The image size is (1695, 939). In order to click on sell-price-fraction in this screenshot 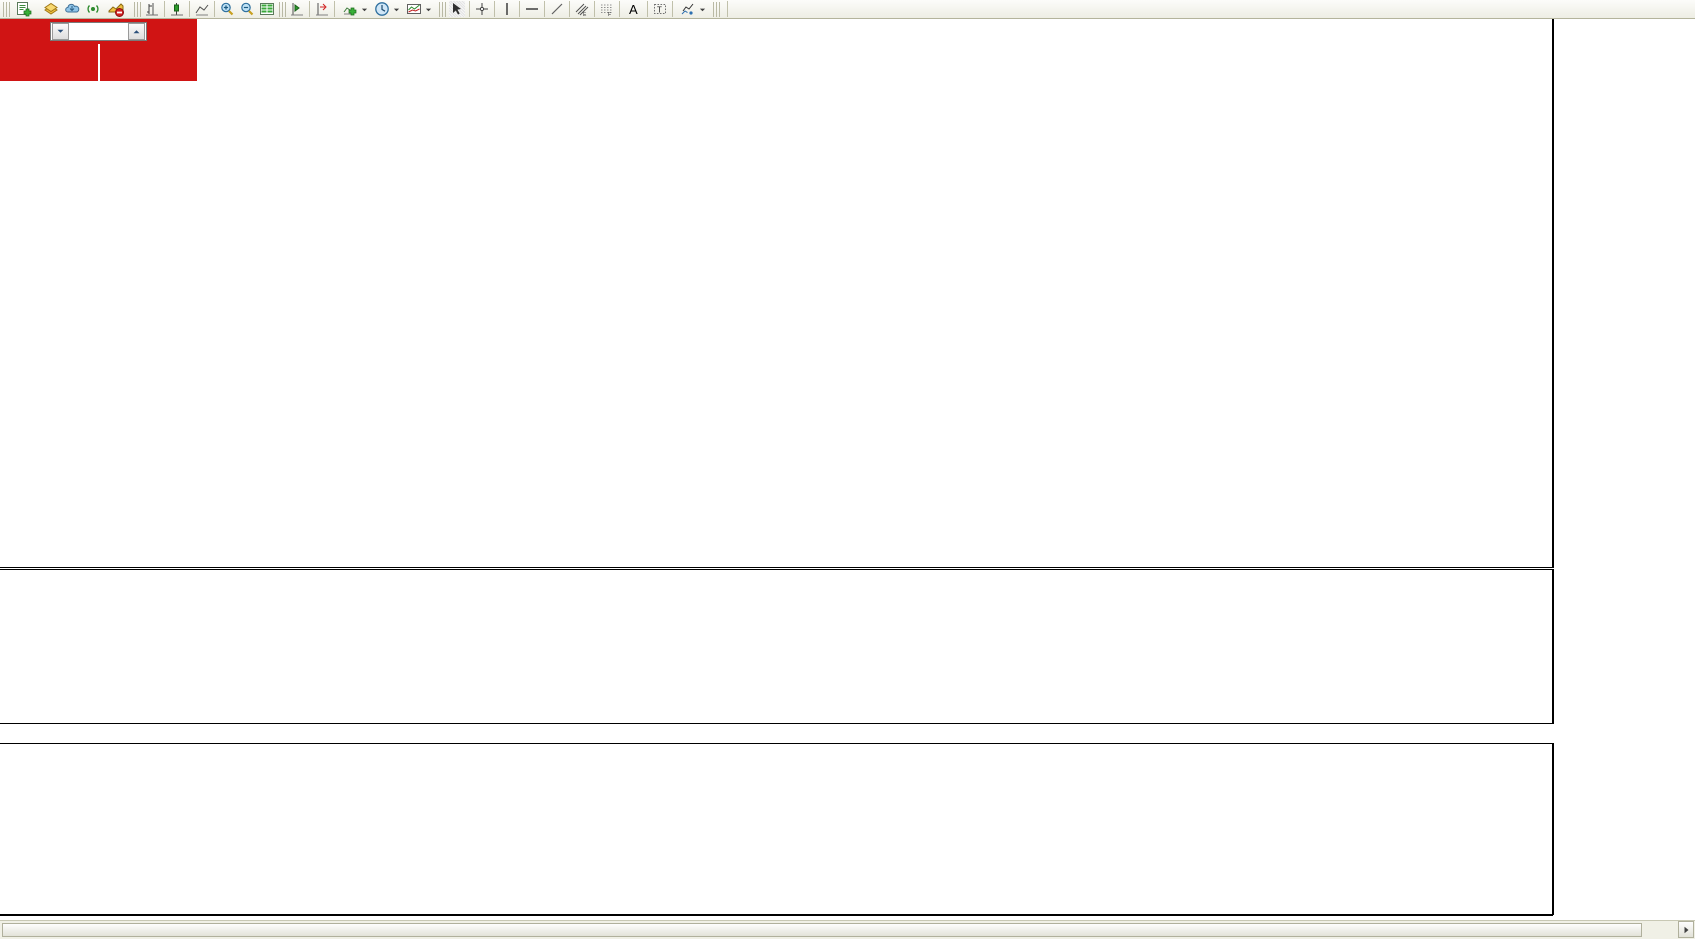, I will do `click(48, 73)`.